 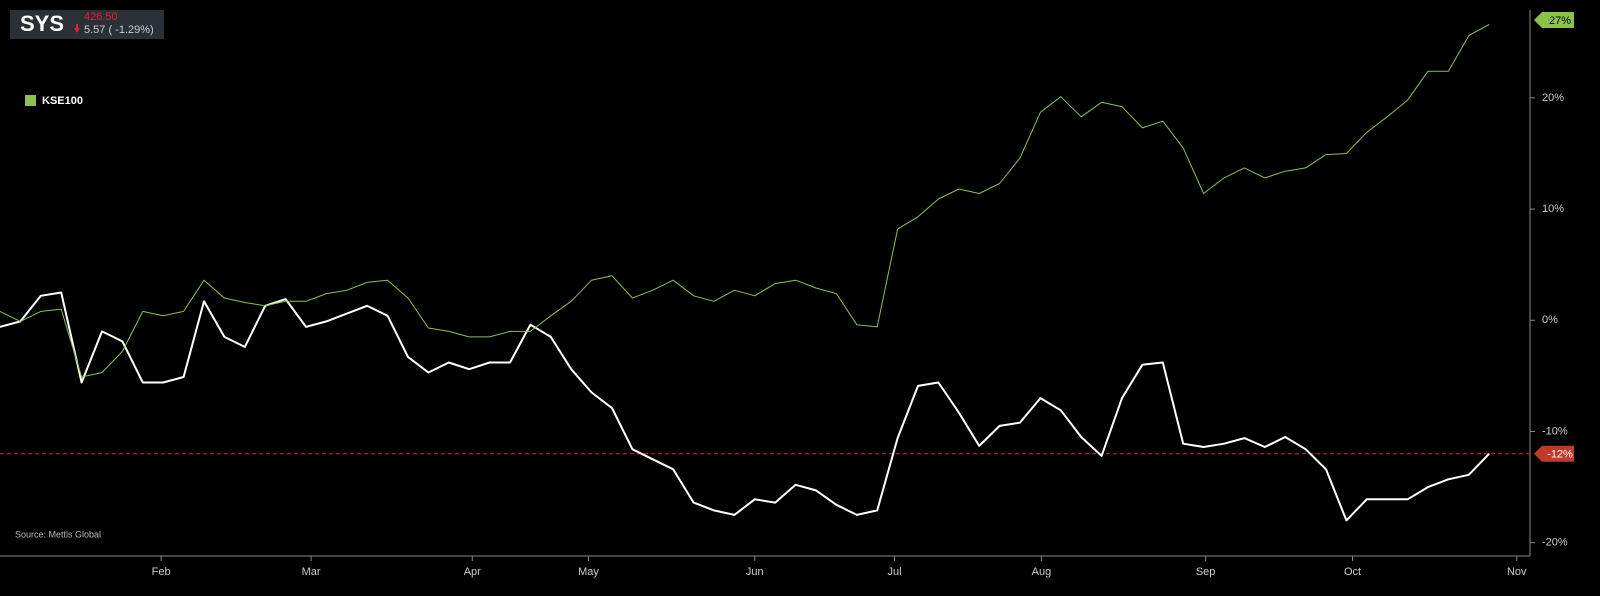 I want to click on down-arrow-stem, so click(x=77, y=26).